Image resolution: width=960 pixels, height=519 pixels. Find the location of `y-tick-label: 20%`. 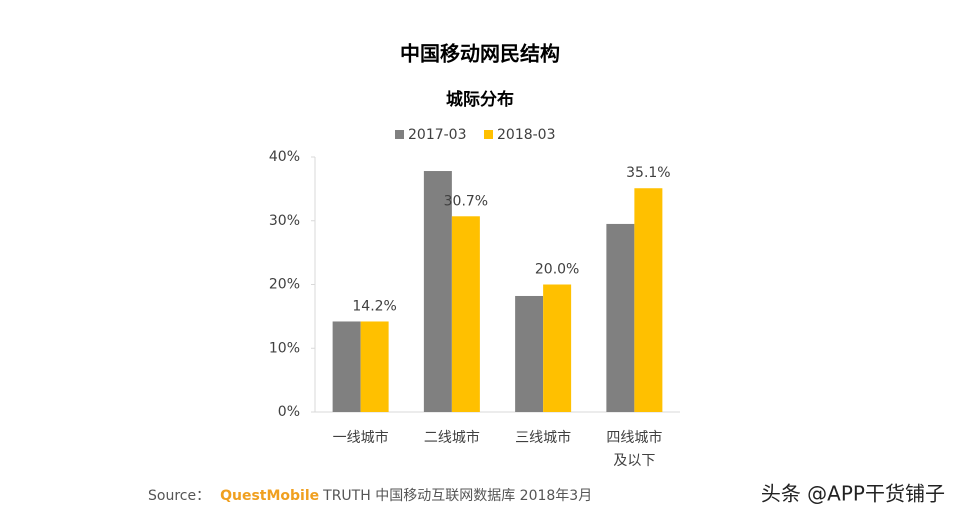

y-tick-label: 20% is located at coordinates (284, 285).